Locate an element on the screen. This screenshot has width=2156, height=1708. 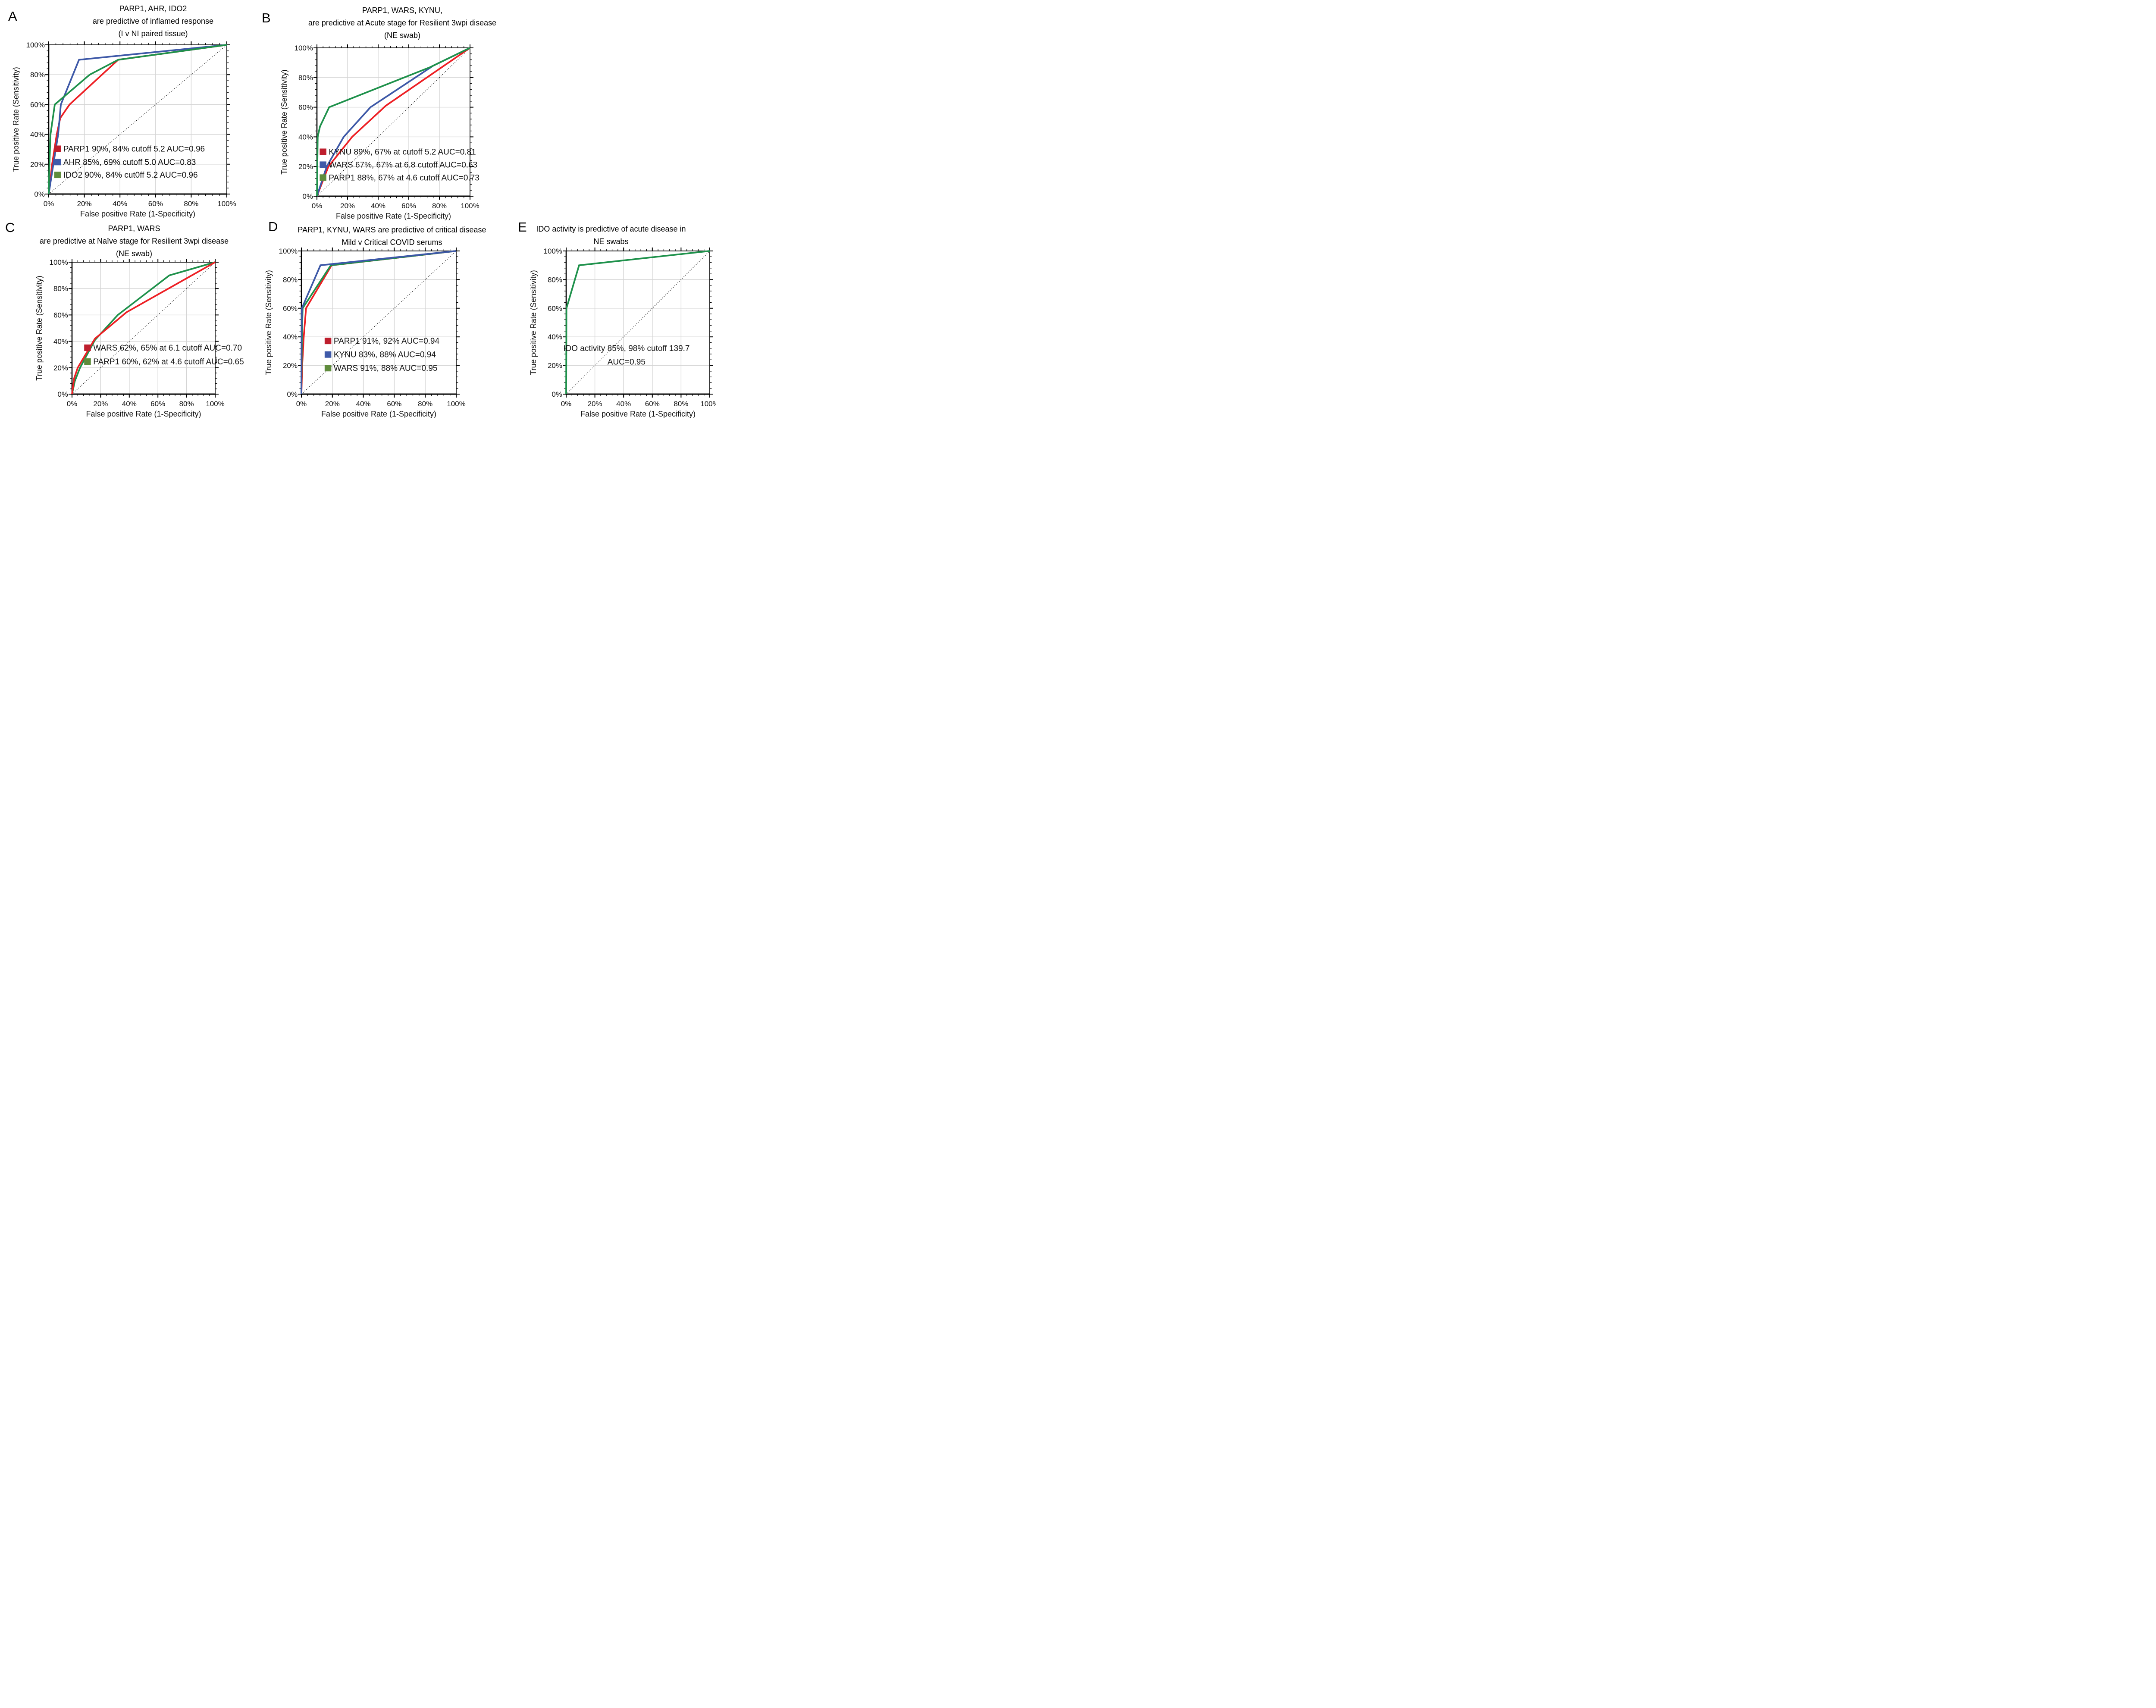
legend-label: KYNU 89%, 67% at cutoff 5.2 AUC=0.81 is located at coordinates (402, 152).